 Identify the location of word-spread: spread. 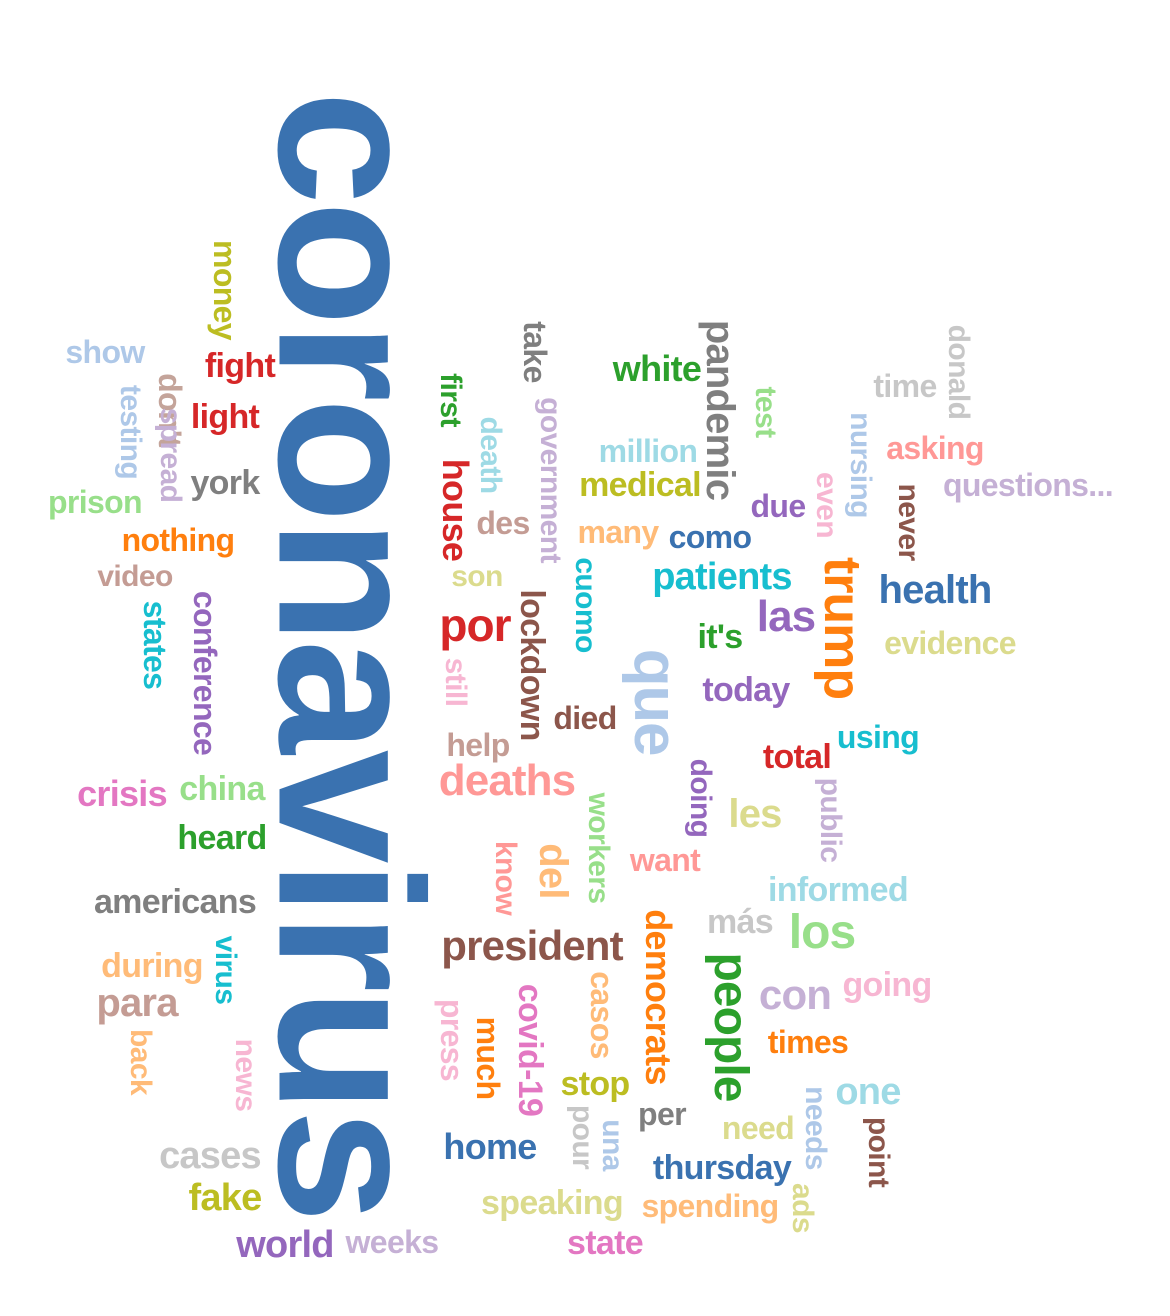
(170, 455).